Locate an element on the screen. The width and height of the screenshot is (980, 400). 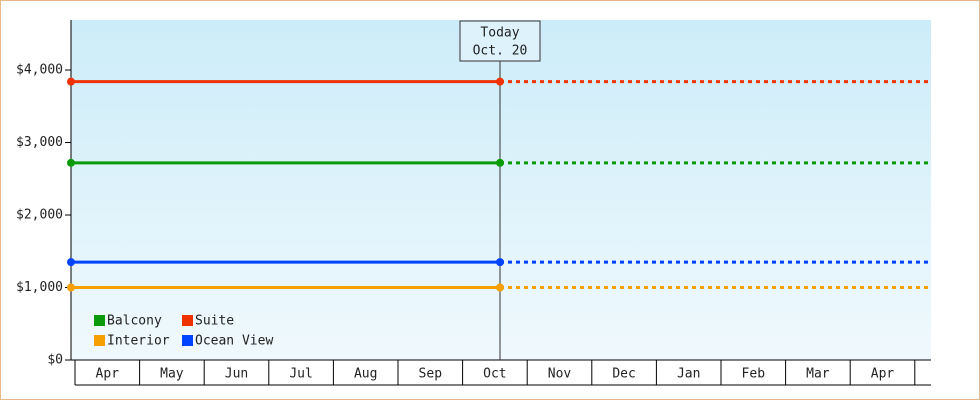
legend-label: Suite is located at coordinates (214, 321).